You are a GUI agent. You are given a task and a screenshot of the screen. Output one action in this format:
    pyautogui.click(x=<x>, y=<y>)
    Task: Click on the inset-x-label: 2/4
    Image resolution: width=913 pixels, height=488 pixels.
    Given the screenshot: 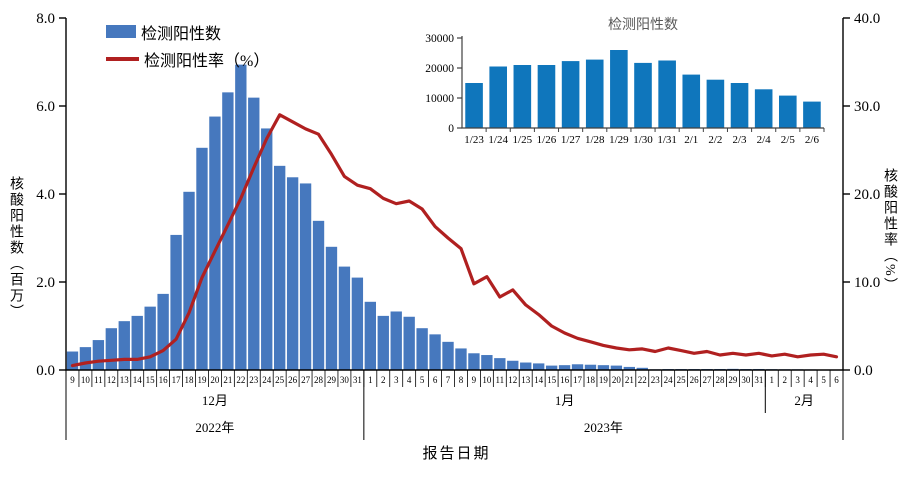 What is the action you would take?
    pyautogui.click(x=764, y=140)
    